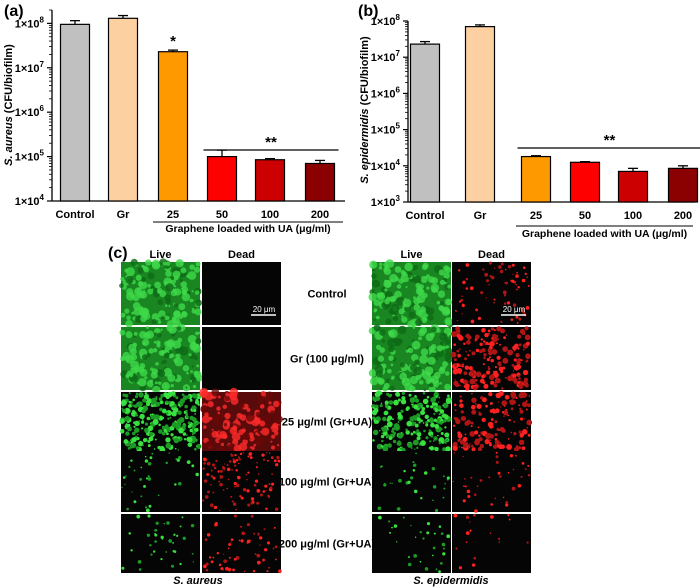 Image resolution: width=700 pixels, height=588 pixels. What do you see at coordinates (241, 481) in the screenshot?
I see `micrograph-aureus-dead` at bounding box center [241, 481].